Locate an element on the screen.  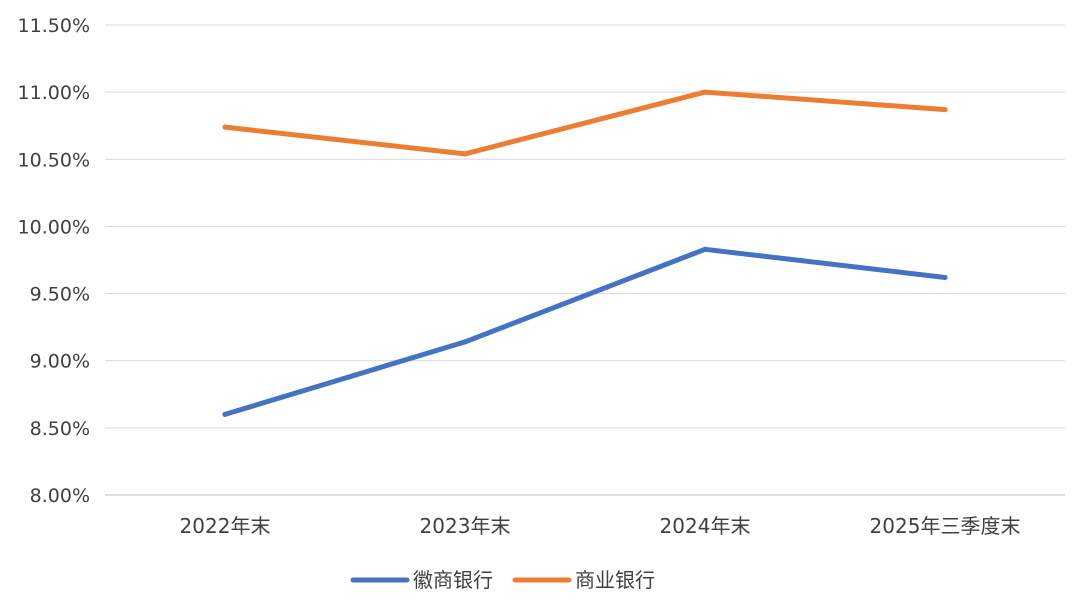
y-tick-label: 8.00% is located at coordinates (60, 496).